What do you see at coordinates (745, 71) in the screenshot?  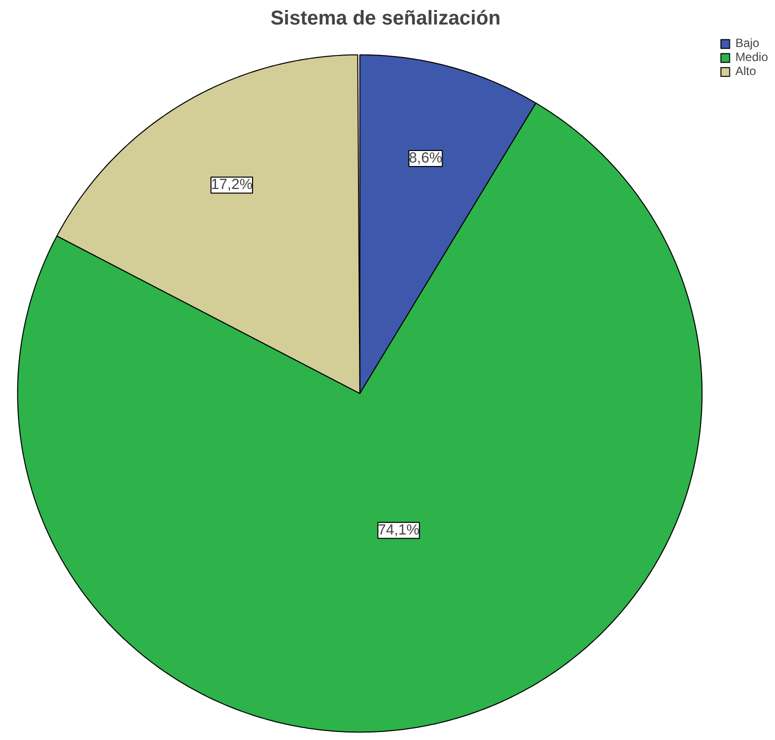 I see `legend-label: Alto` at bounding box center [745, 71].